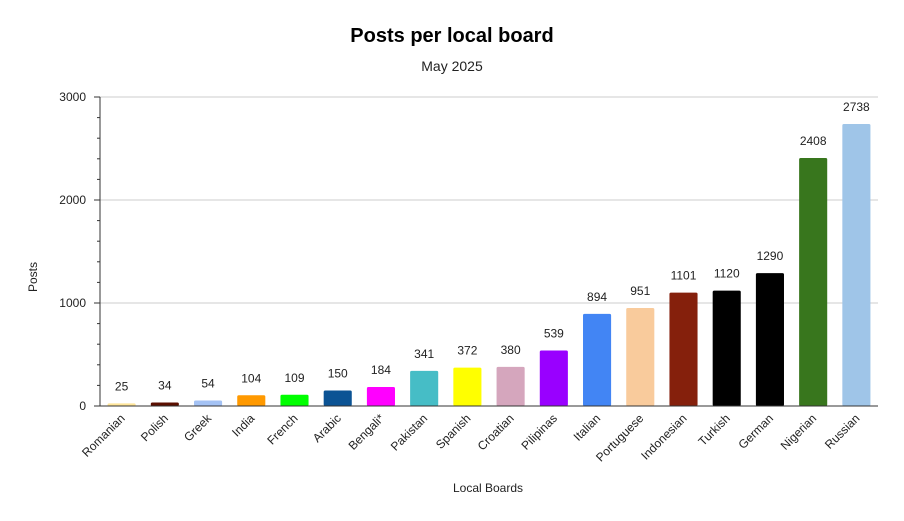  I want to click on data-label: 1101, so click(684, 276).